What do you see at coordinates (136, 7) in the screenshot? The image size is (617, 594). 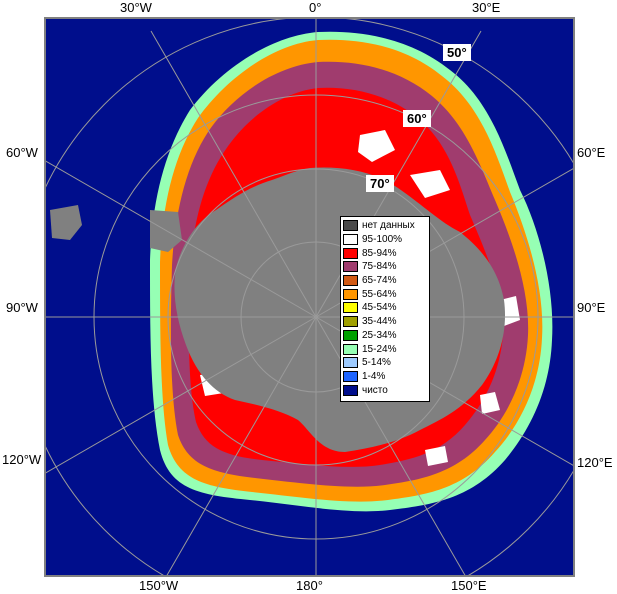 I see `lon-label-30w: 30°W` at bounding box center [136, 7].